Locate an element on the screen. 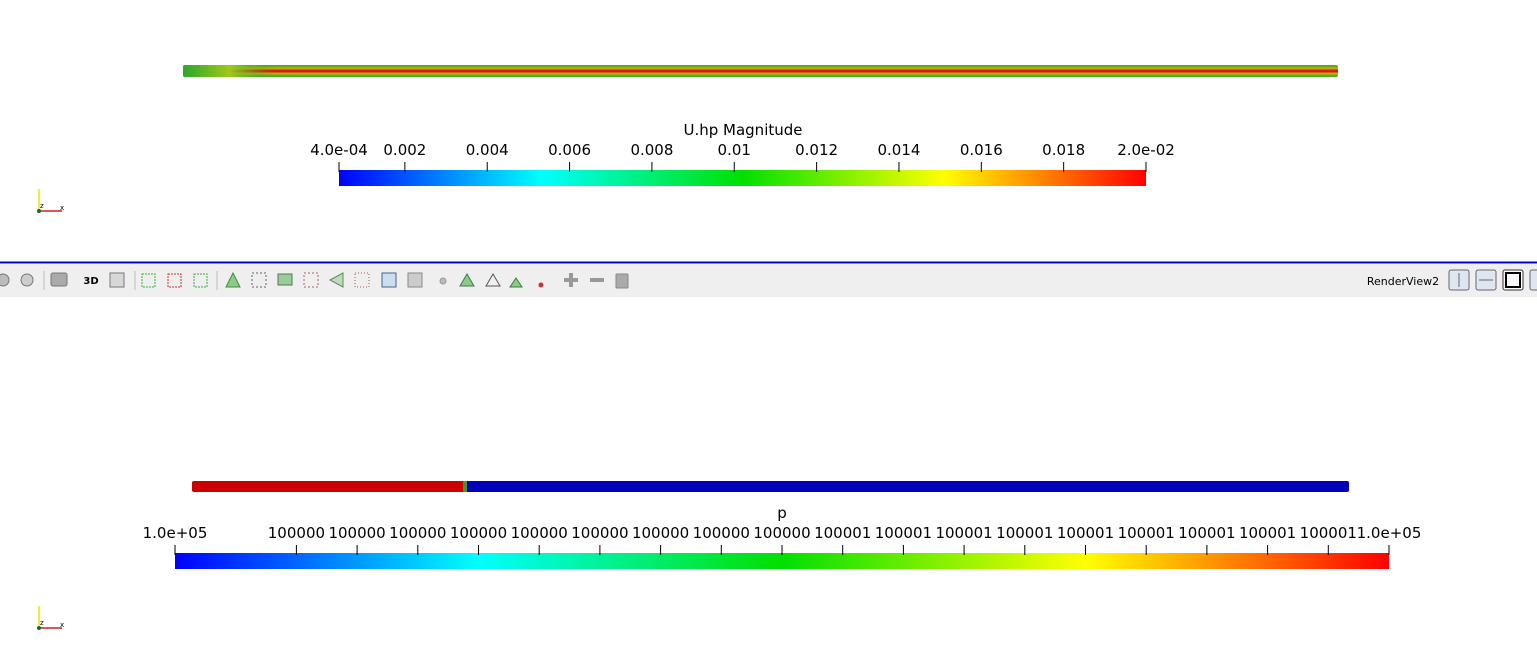 The width and height of the screenshot is (1537, 663). color-bar-tick-label: 0.006 is located at coordinates (569, 150).